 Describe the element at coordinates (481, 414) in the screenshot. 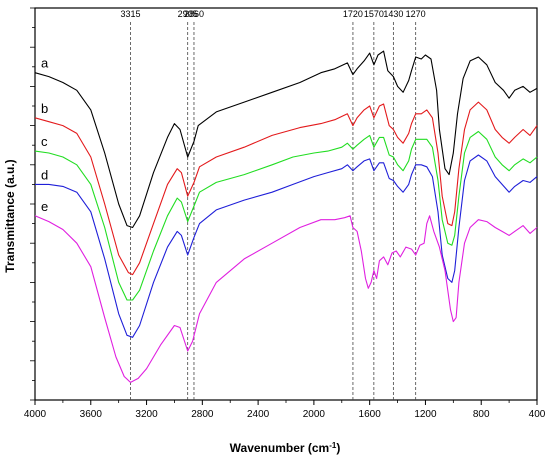

I see `x-tick-label-800: 800` at that location.